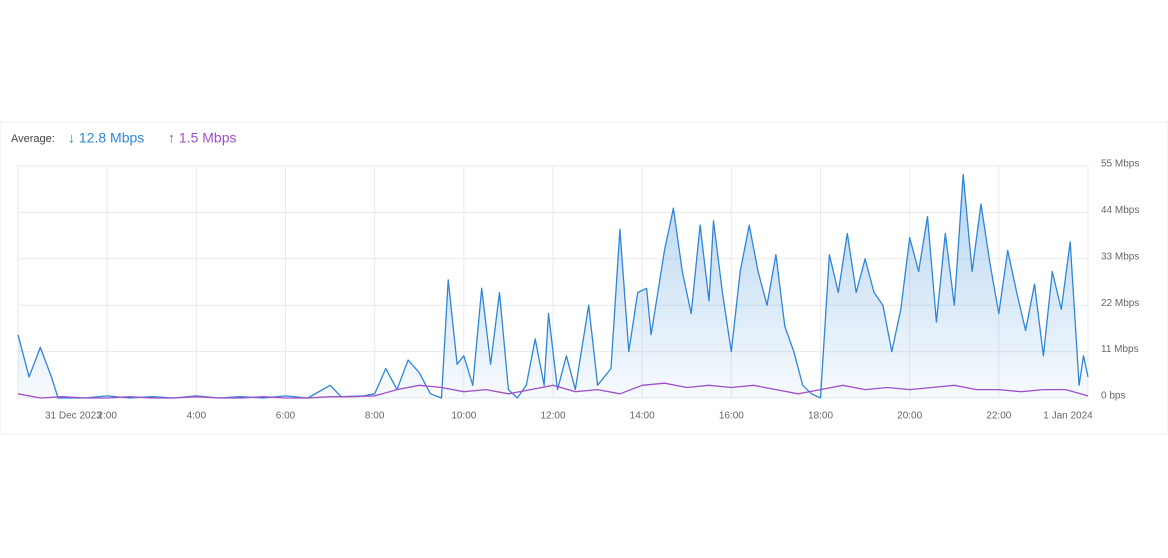  Describe the element at coordinates (202, 138) in the screenshot. I see `average-upload: ↑ 1.5 Mbps` at that location.